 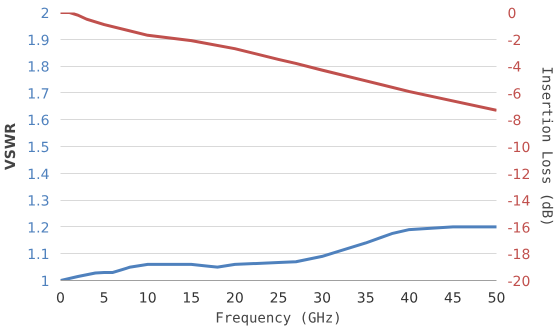 I want to click on x-tick-label: 20, so click(x=235, y=298).